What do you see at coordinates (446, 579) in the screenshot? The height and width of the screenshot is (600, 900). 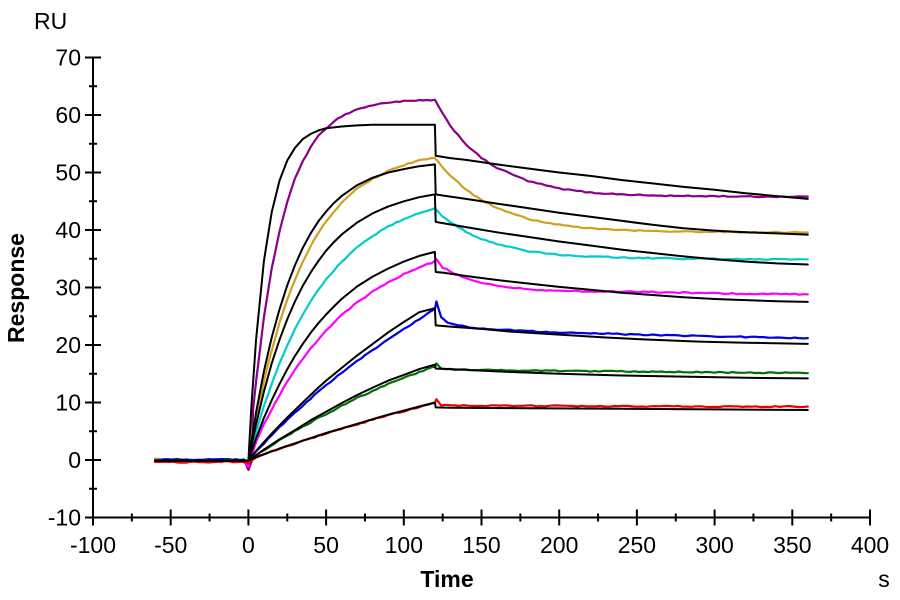 I see `x-axis-title: Time` at bounding box center [446, 579].